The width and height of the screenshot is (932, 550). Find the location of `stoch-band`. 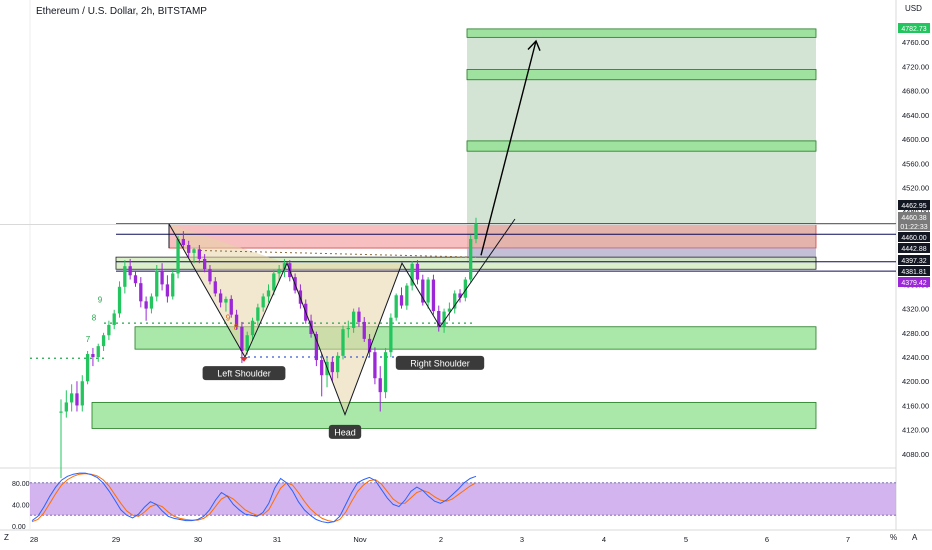

stoch-band is located at coordinates (463, 499).